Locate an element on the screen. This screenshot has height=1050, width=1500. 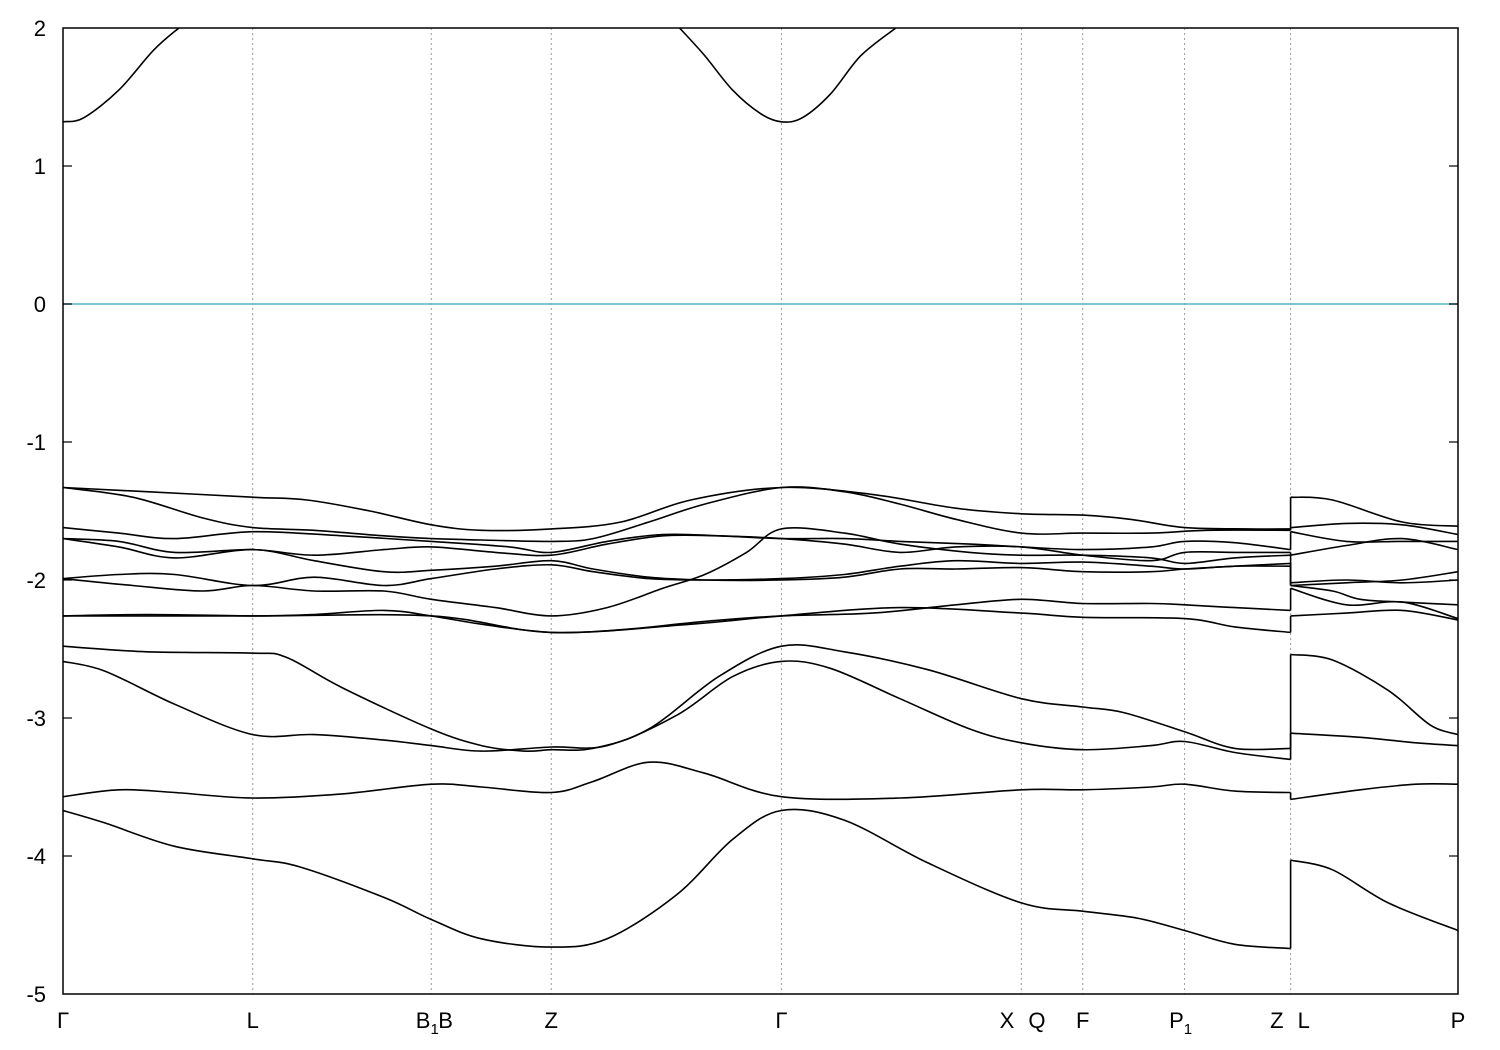
y-tick-label: -4 is located at coordinates (36, 856).